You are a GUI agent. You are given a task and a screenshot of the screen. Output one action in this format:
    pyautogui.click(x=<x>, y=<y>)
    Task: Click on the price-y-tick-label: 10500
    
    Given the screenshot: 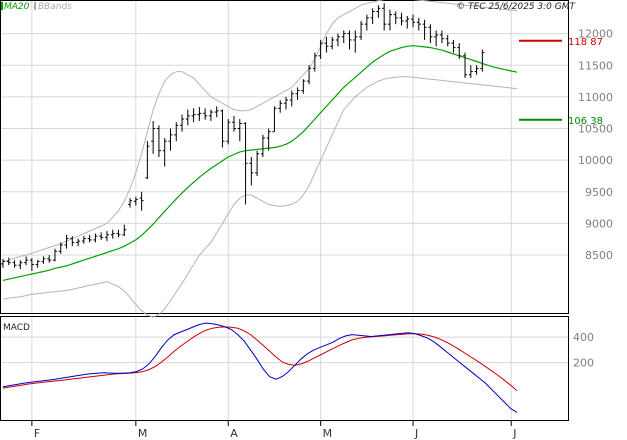 What is the action you would take?
    pyautogui.click(x=595, y=129)
    